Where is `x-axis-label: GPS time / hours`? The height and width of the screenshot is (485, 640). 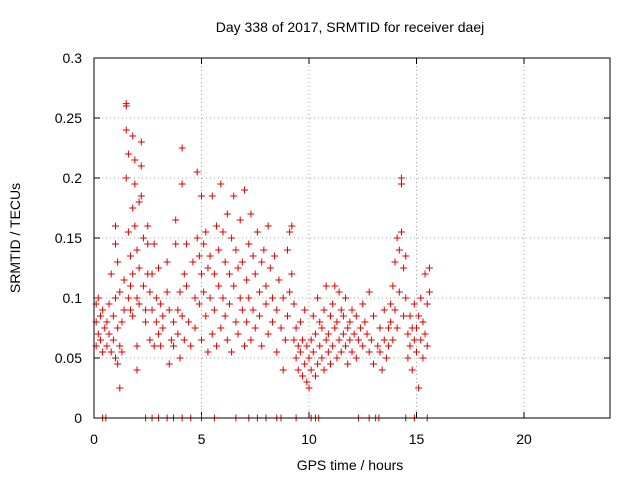 x-axis-label: GPS time / hours is located at coordinates (350, 465).